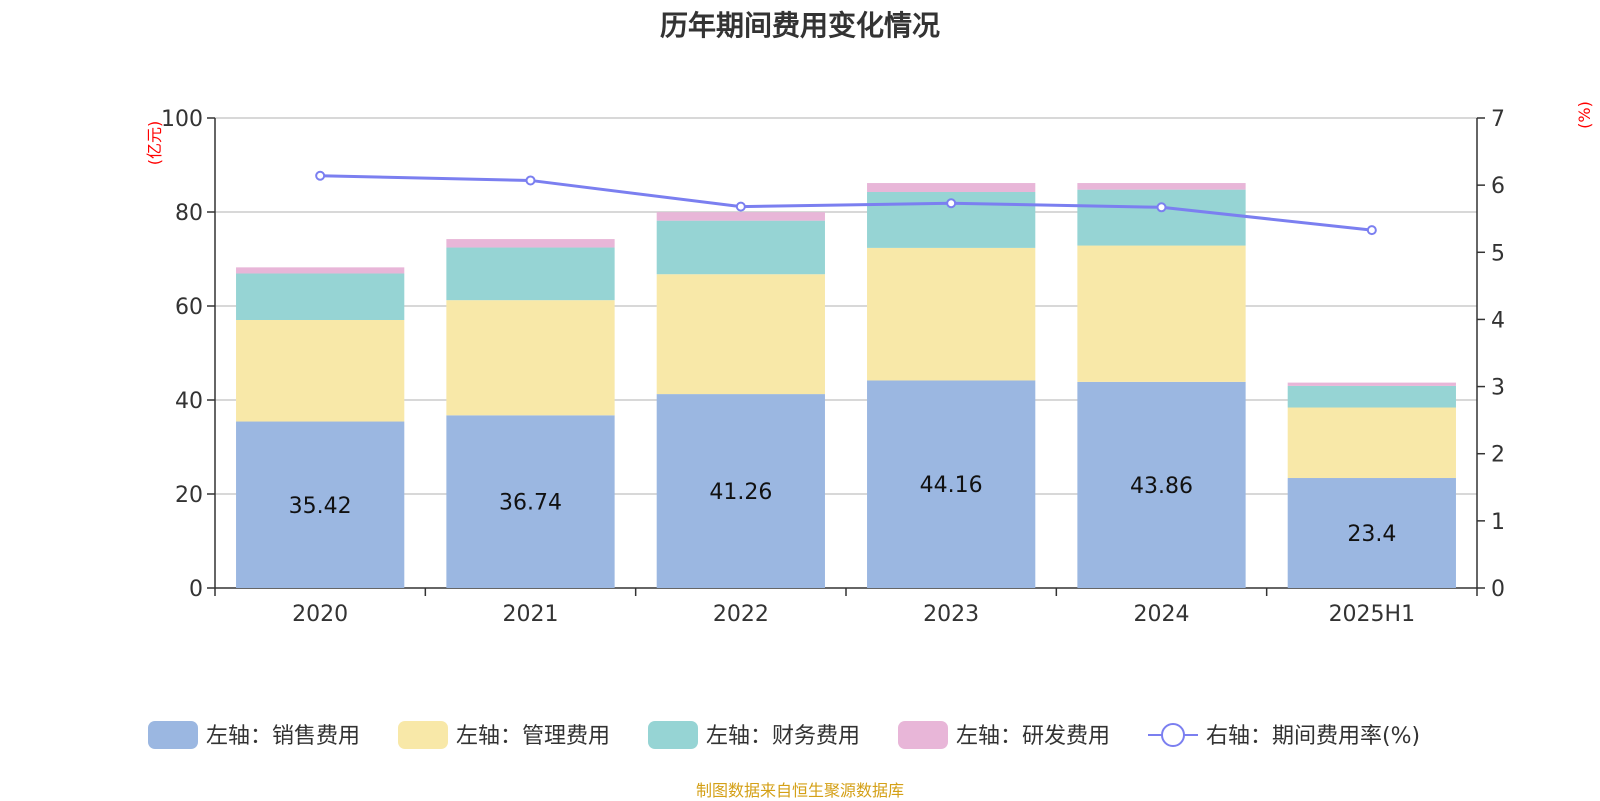 This screenshot has height=801, width=1600. Describe the element at coordinates (1033, 736) in the screenshot. I see `legend-label: 左轴：研发费用` at that location.